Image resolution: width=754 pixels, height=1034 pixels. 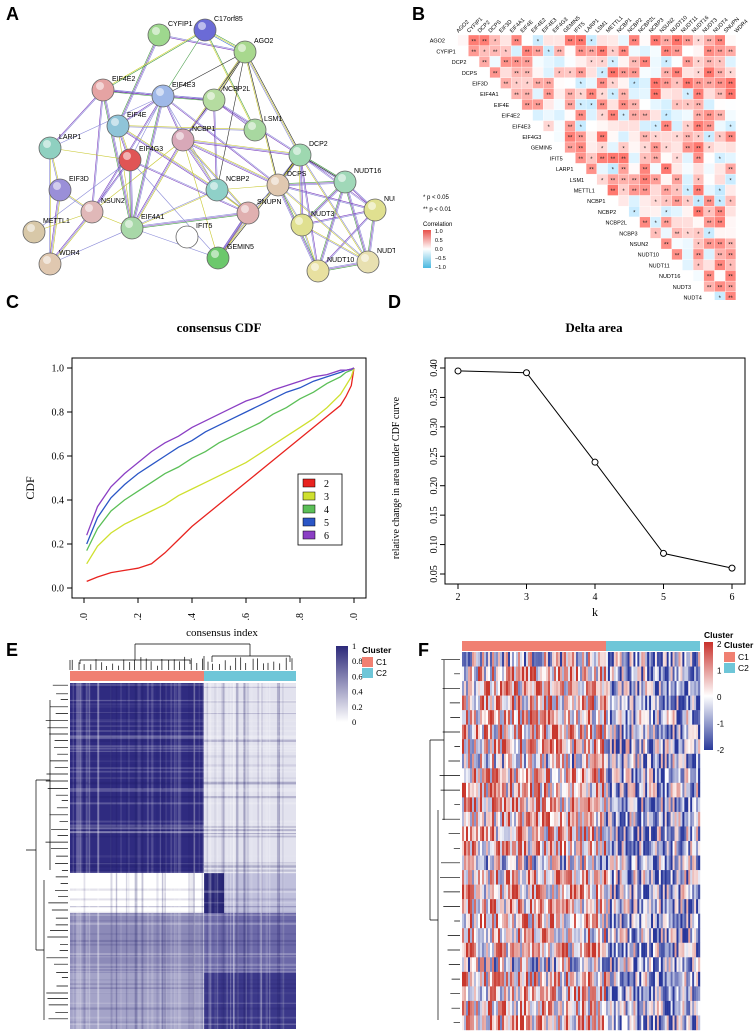 I want to click on cdf-x-tick-label: 0.4, so click(x=192, y=616).